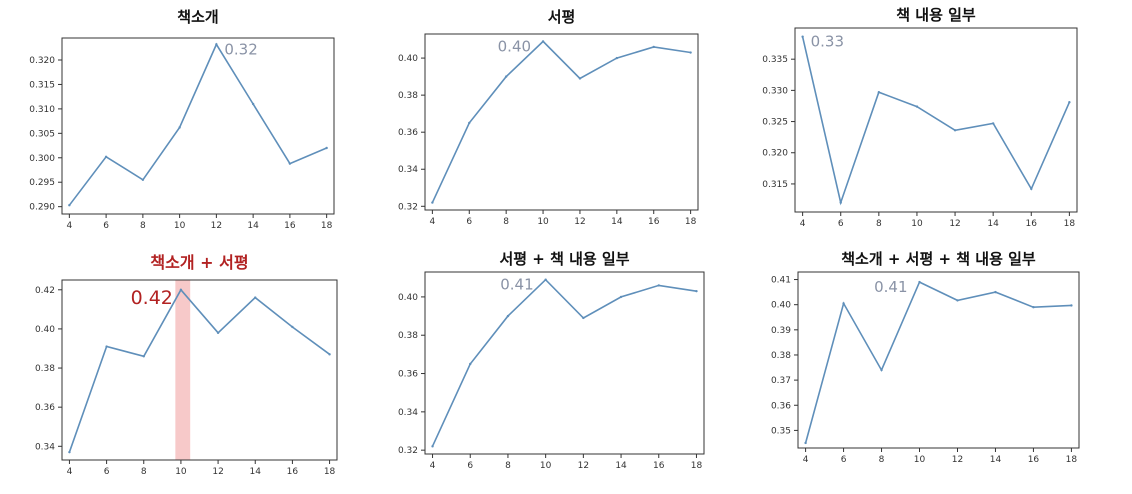  I want to click on y-tick-label: 0.35, so click(781, 431).